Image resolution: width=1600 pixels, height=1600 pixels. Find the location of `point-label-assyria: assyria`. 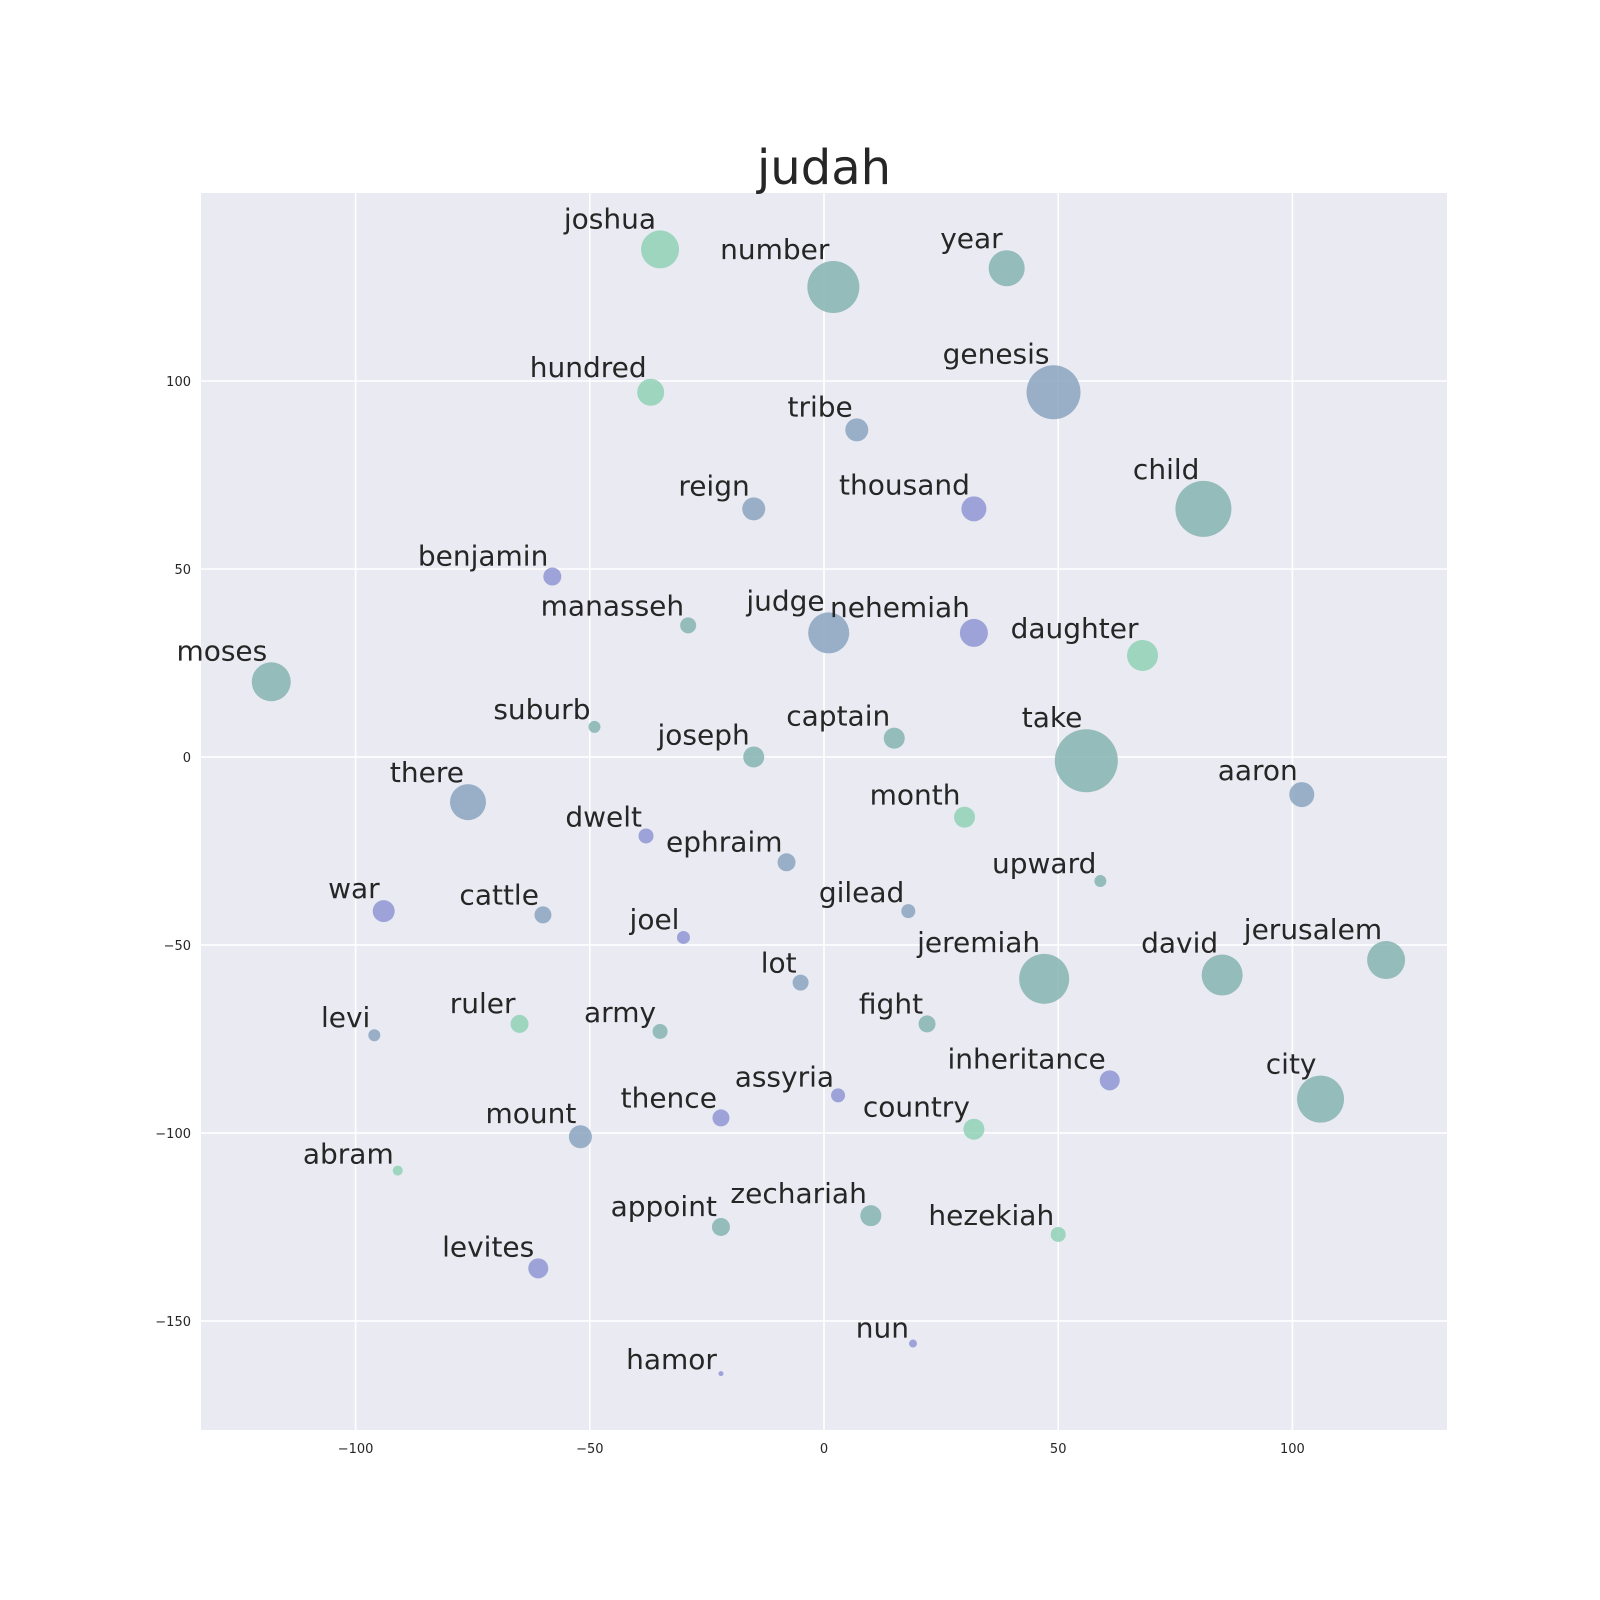

point-label-assyria: assyria is located at coordinates (784, 1076).